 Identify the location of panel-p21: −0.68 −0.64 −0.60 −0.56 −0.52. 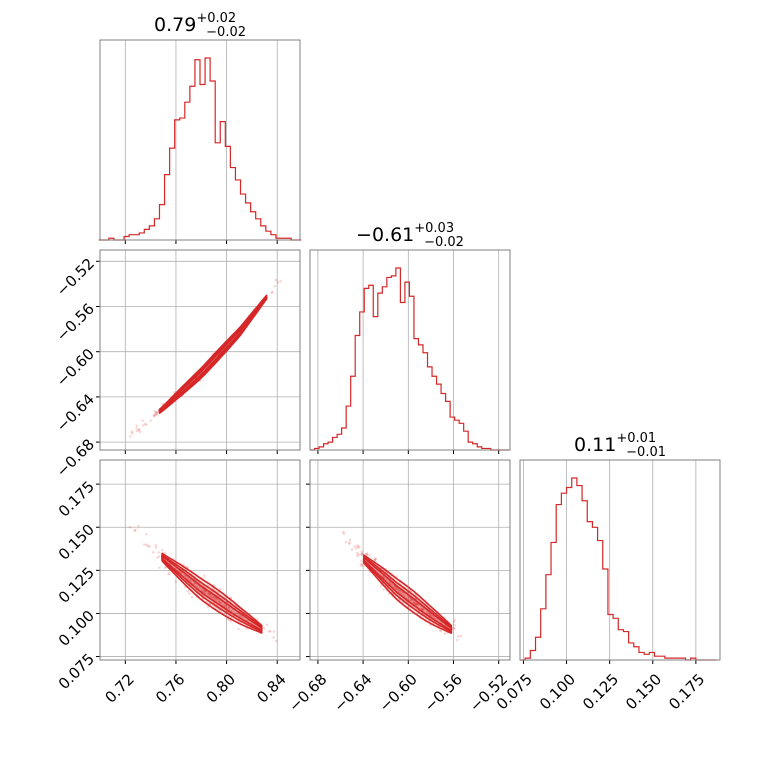
(398, 587).